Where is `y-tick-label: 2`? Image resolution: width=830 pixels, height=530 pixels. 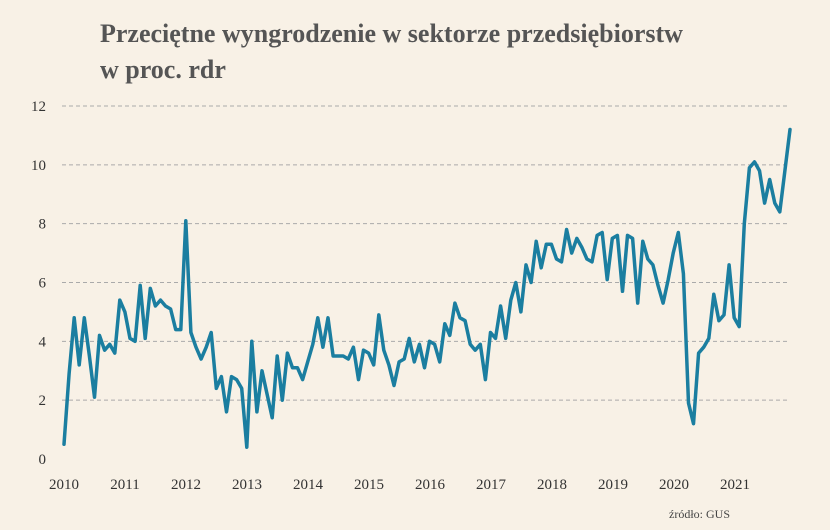
y-tick-label: 2 is located at coordinates (43, 401).